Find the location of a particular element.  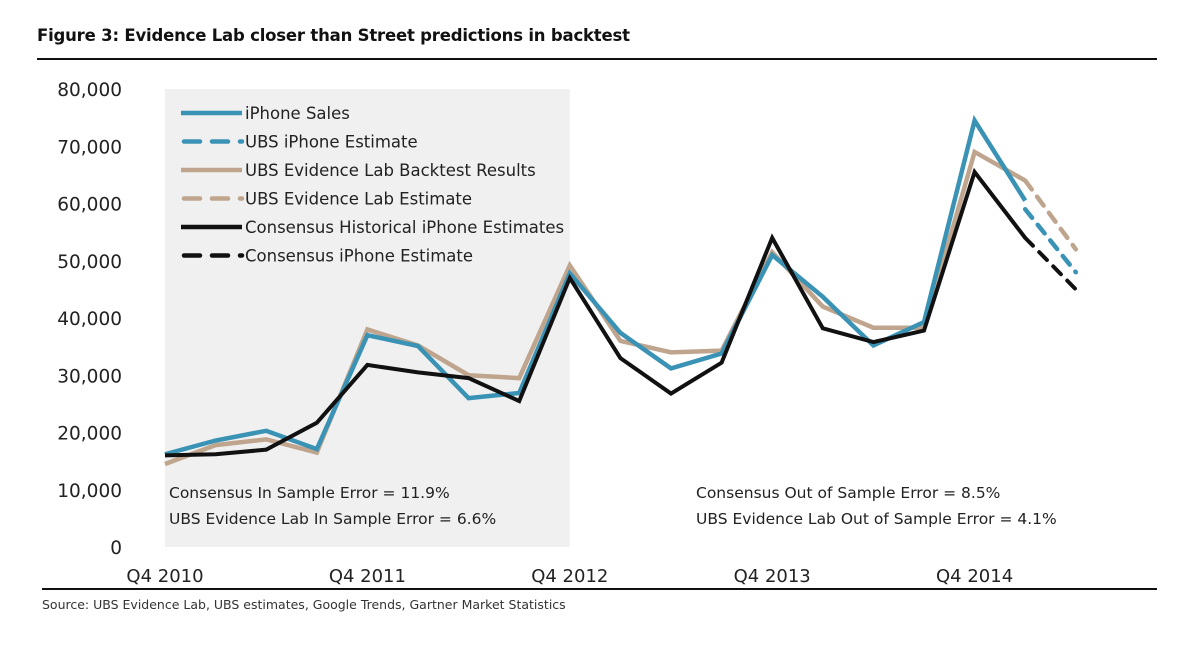

y-tick-label: 20,000 is located at coordinates (89, 434).